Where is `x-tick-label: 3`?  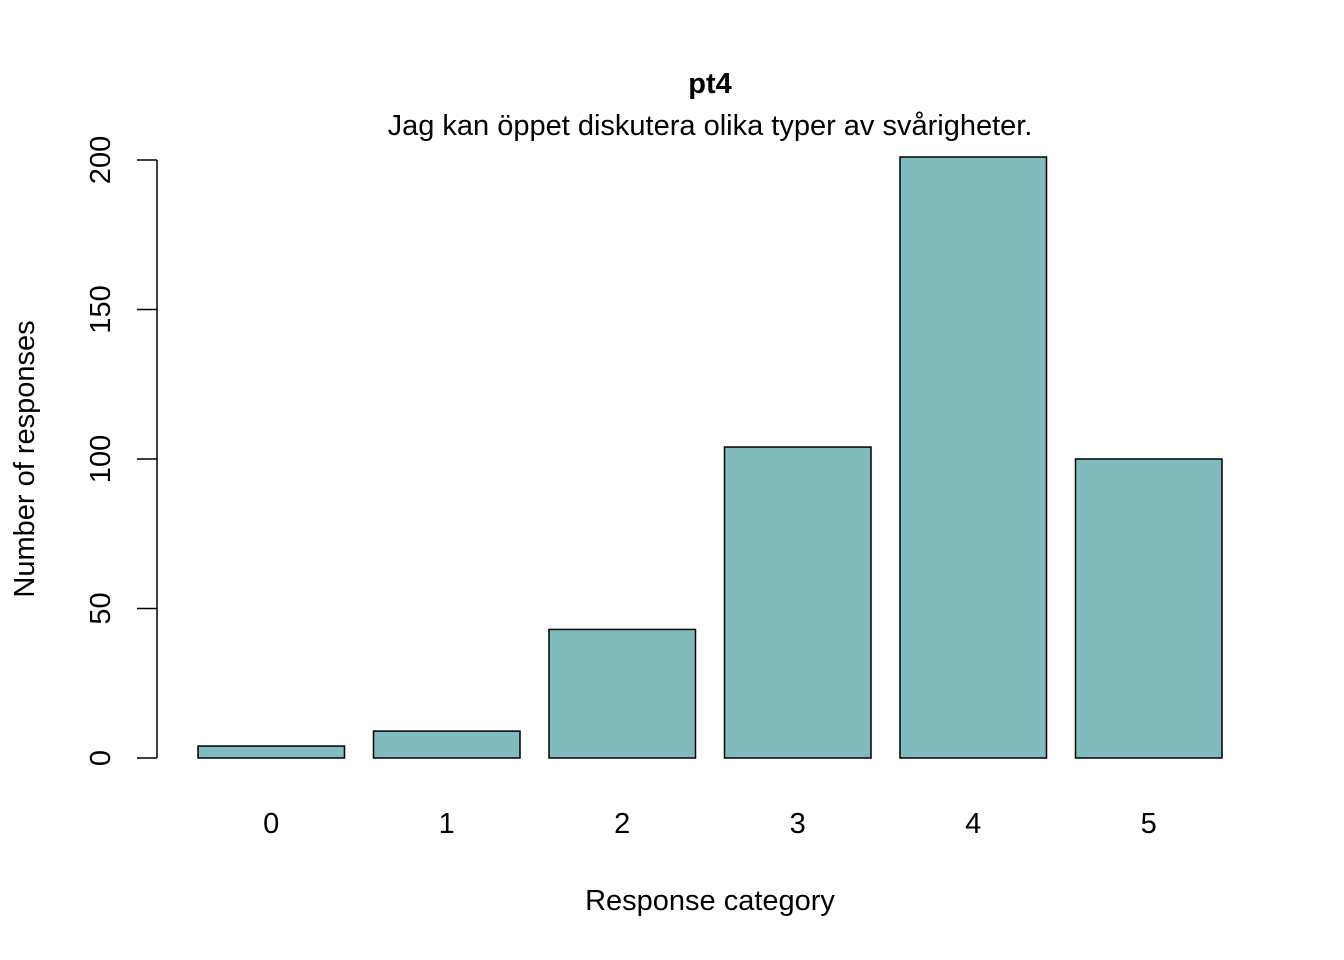 x-tick-label: 3 is located at coordinates (798, 824).